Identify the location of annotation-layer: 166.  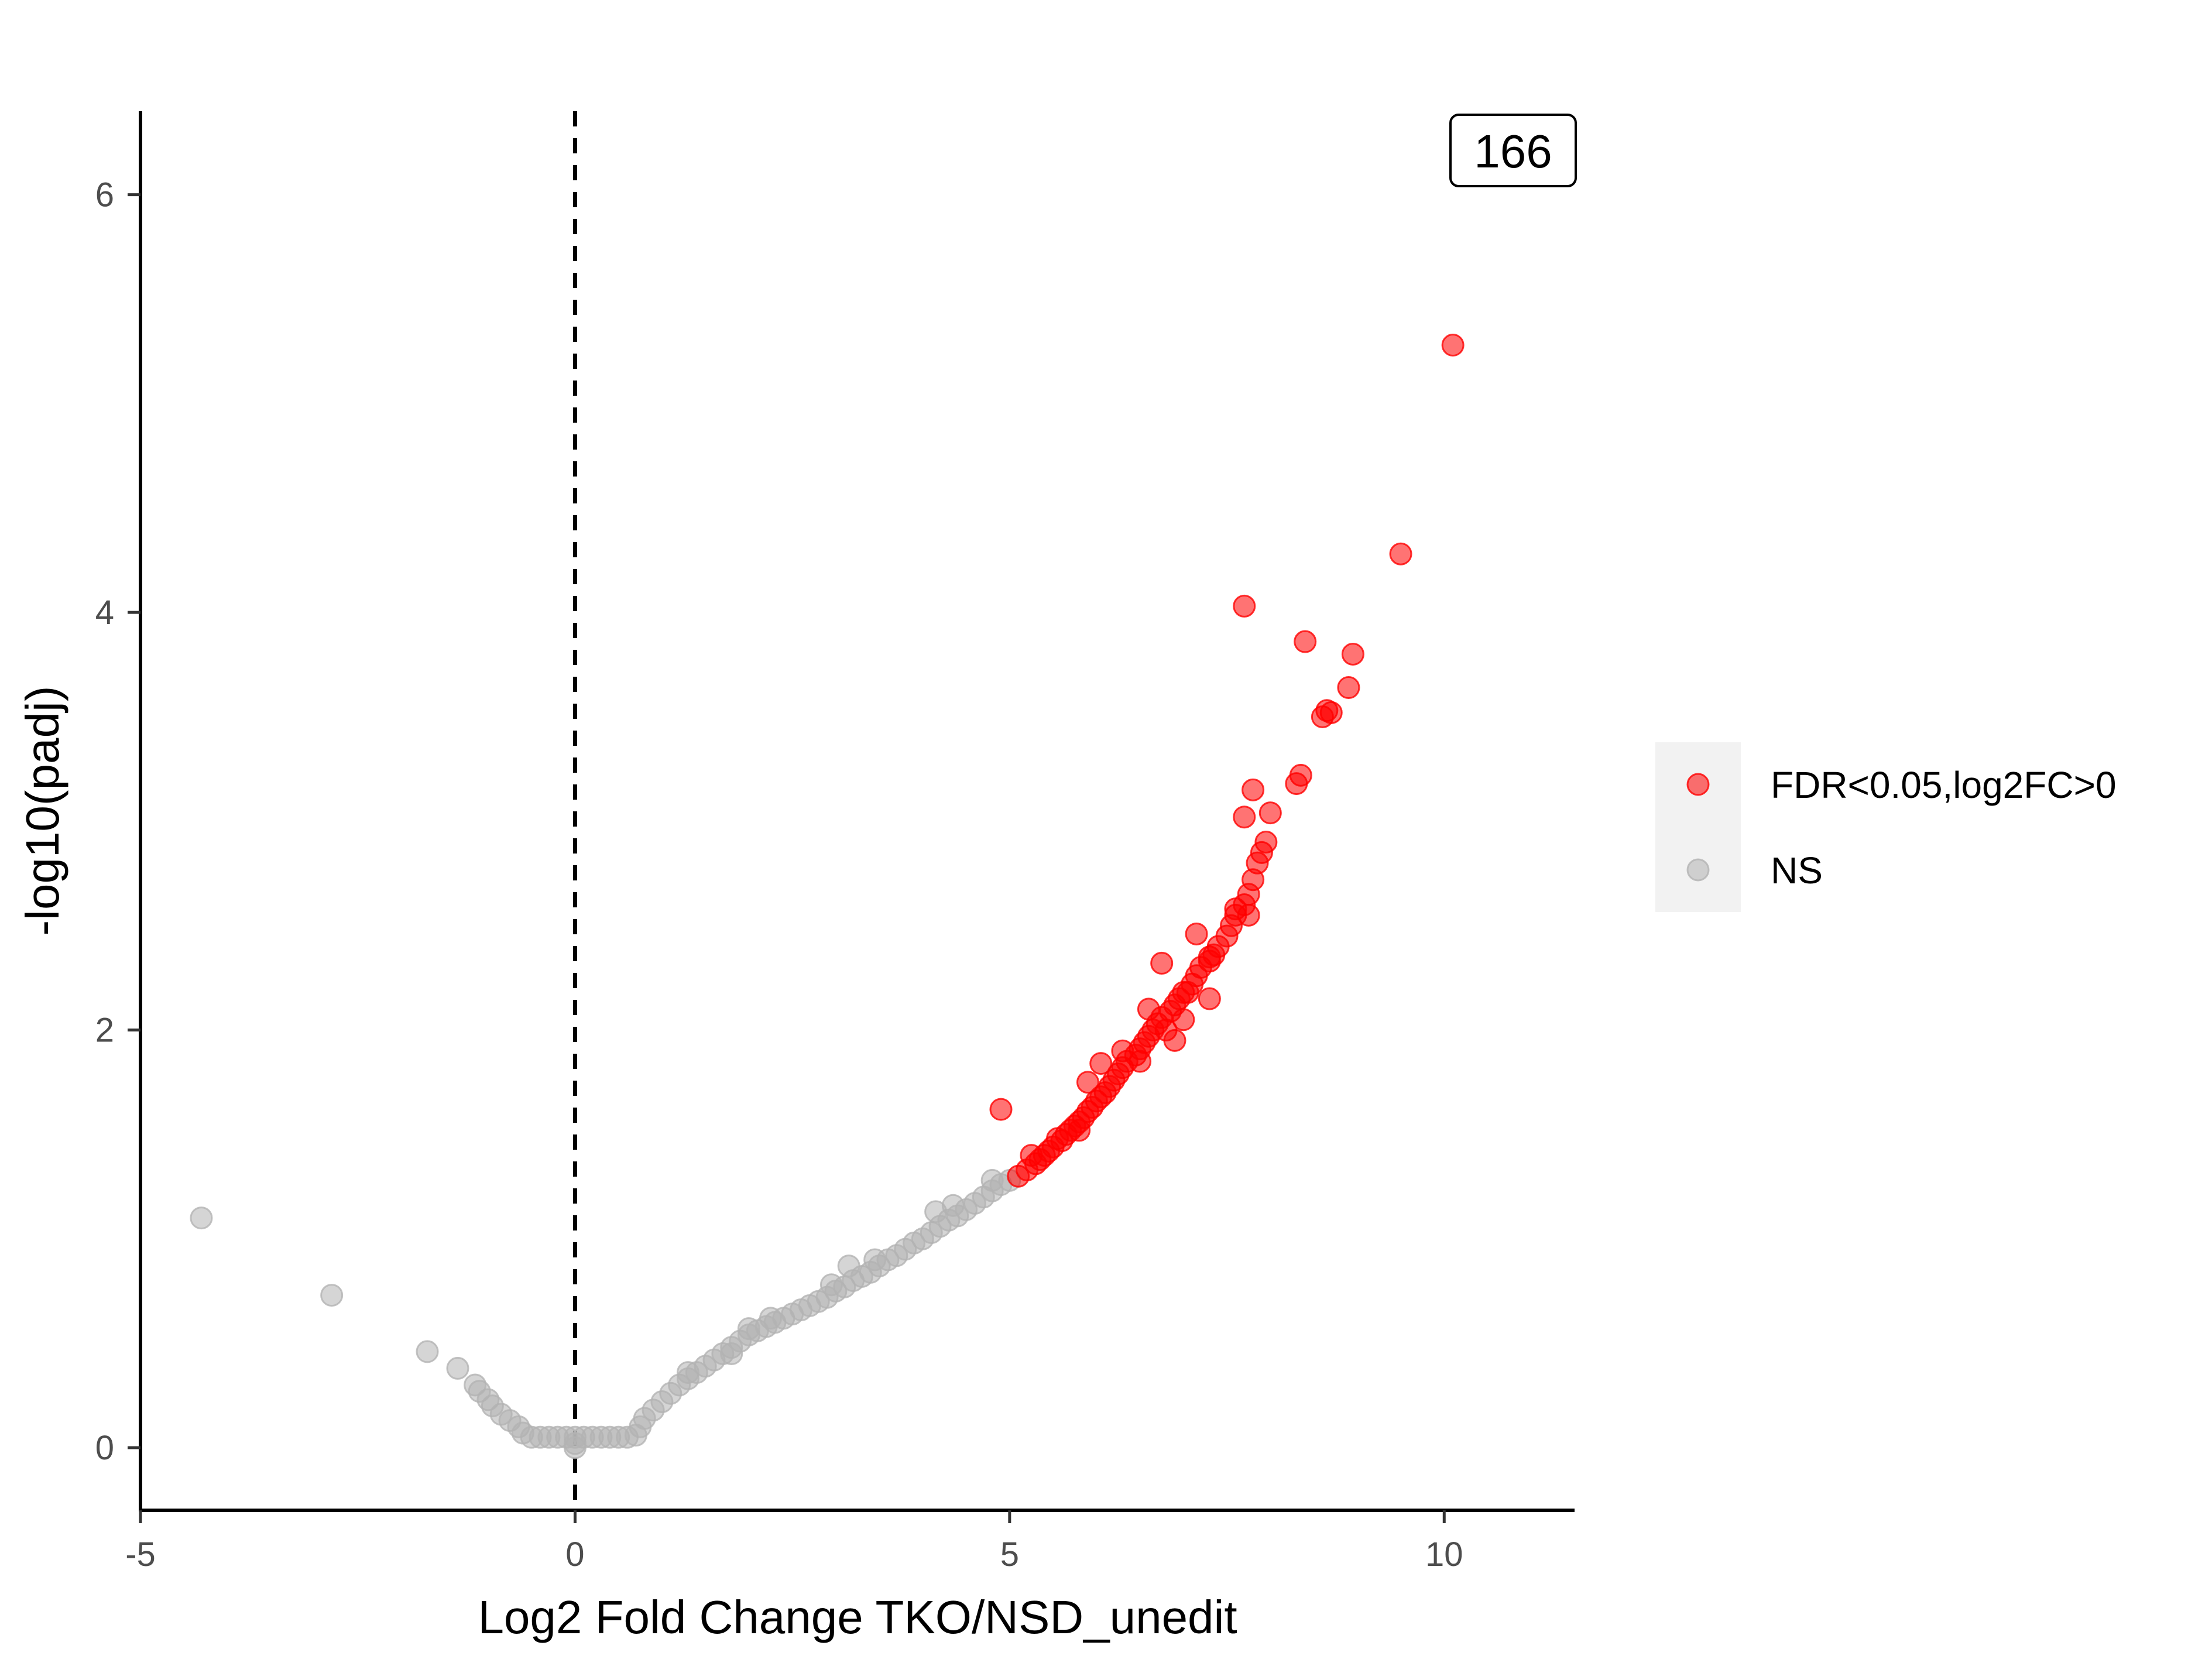
(1513, 150).